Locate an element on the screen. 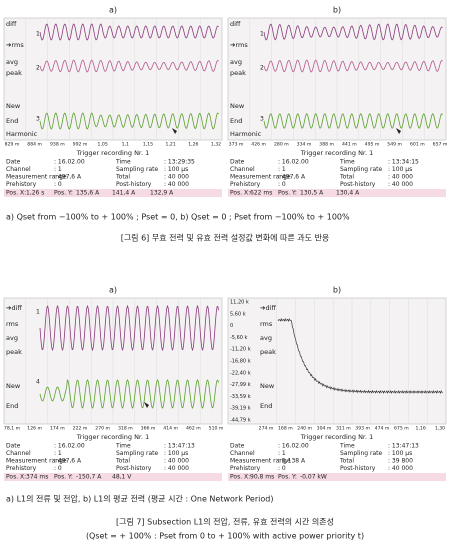  y-tick-label: 5,60 k is located at coordinates (238, 314).